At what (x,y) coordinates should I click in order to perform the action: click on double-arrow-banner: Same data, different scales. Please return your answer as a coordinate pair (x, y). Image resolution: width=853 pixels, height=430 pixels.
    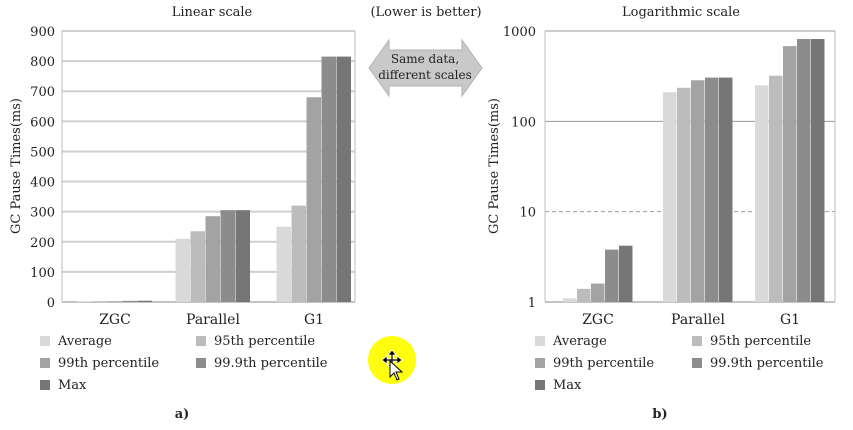
    Looking at the image, I should click on (425, 68).